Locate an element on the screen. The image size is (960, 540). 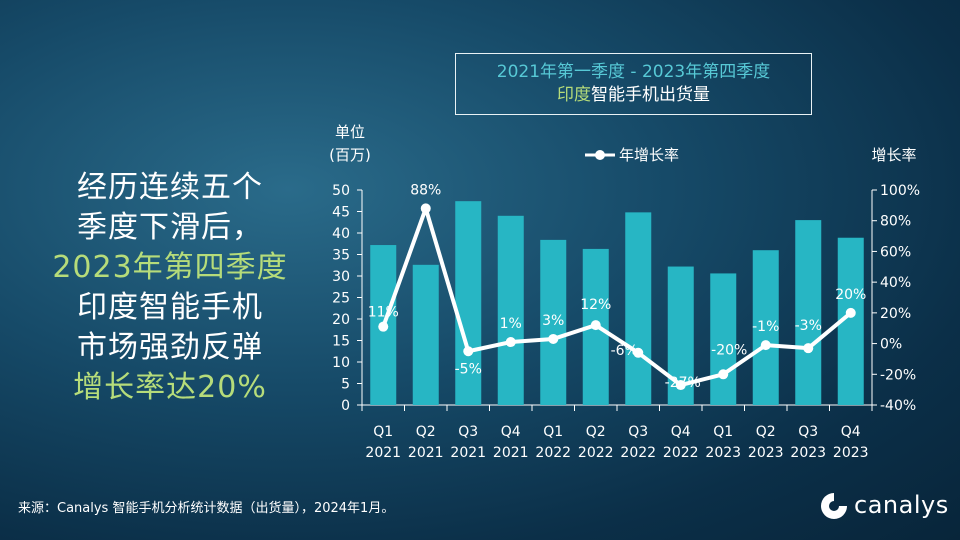
left-tick-label: 30 is located at coordinates (341, 277).